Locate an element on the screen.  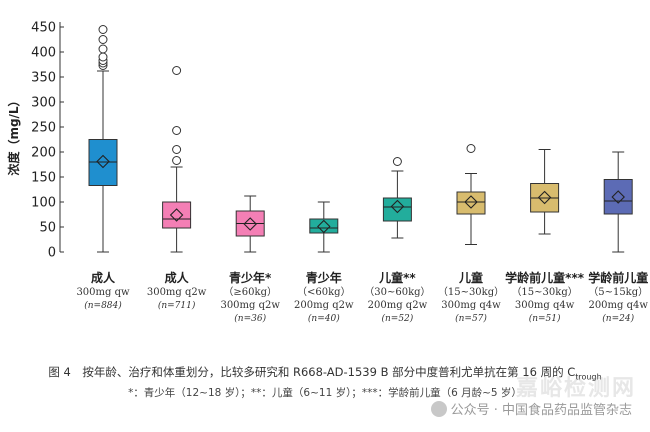
y-tick-label: 450 is located at coordinates (43, 28).